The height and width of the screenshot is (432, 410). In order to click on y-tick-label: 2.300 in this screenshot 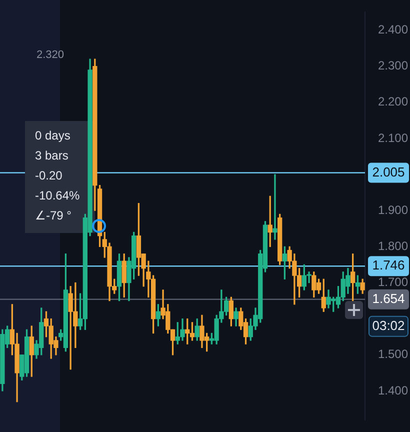, I will do `click(393, 65)`.